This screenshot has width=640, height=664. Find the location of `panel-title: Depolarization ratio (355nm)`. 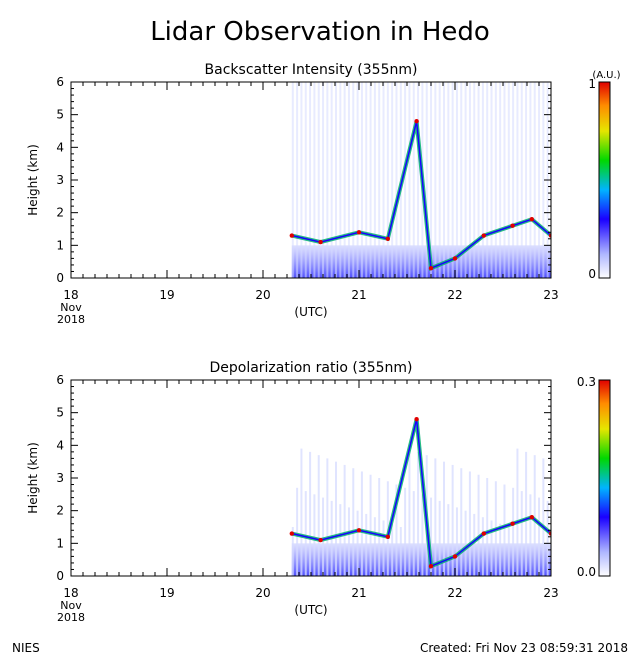

panel-title: Depolarization ratio (355nm) is located at coordinates (310, 368).